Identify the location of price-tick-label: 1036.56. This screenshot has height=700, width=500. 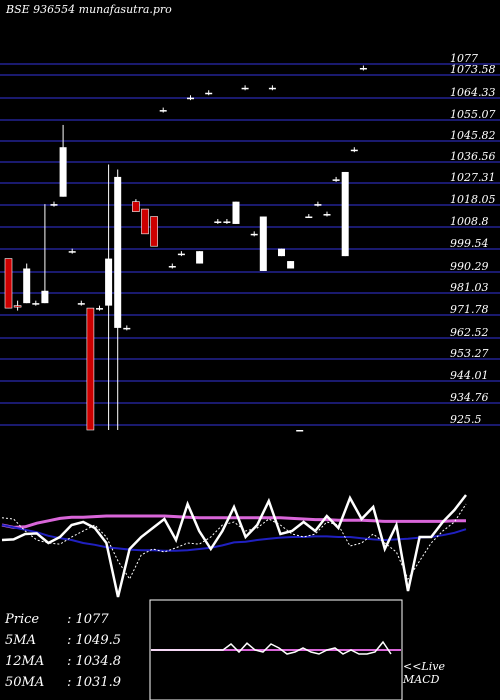
(473, 156).